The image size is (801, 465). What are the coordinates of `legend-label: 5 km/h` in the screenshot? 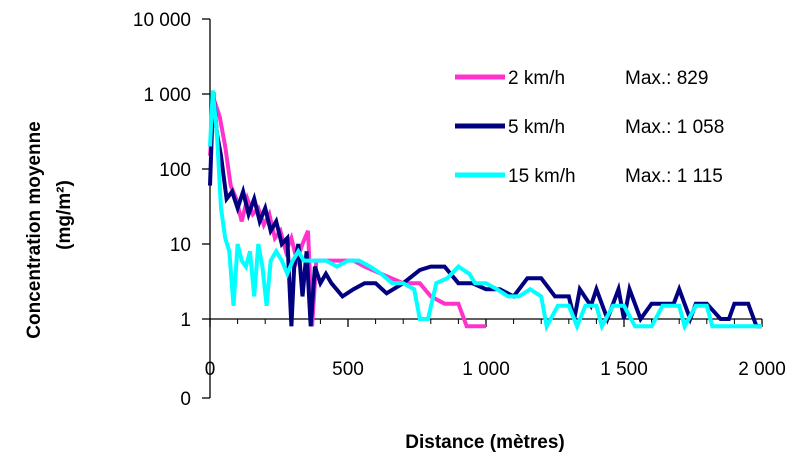 It's located at (536, 127).